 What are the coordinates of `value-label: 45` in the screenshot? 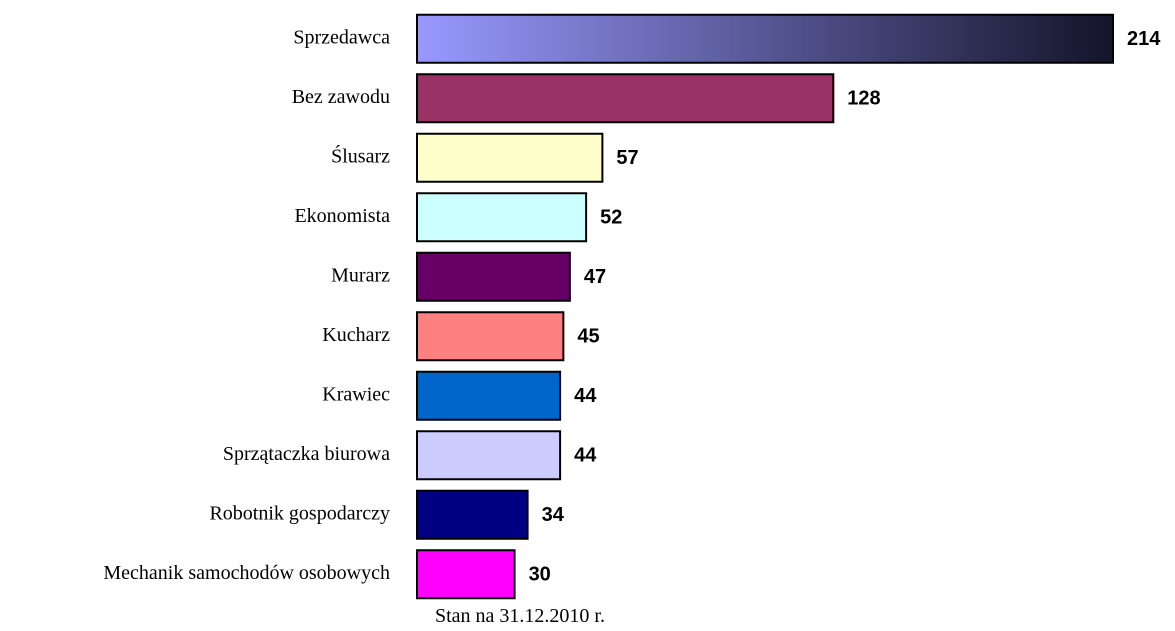 It's located at (588, 337).